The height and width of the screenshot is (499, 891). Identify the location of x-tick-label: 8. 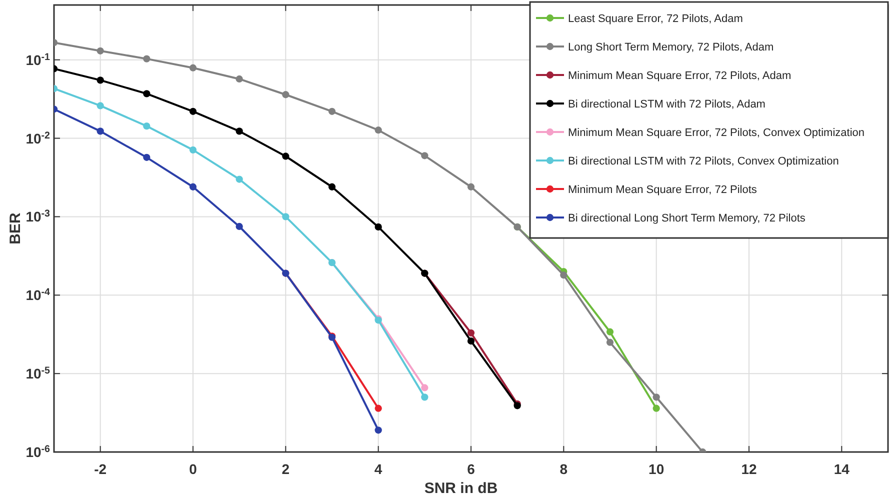
(564, 469).